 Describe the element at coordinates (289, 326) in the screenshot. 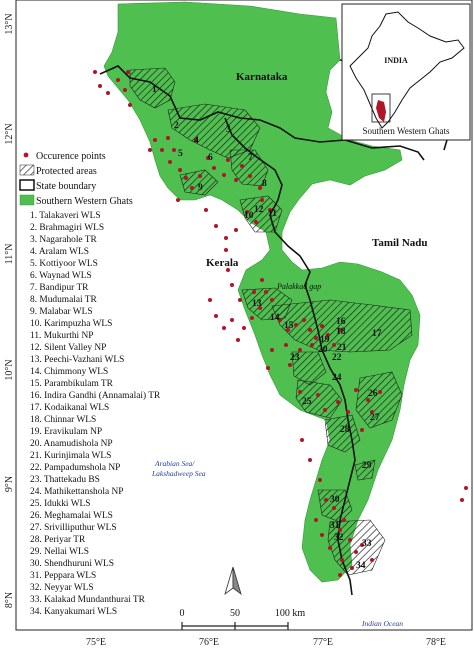

I see `pa-label-15: 15` at that location.